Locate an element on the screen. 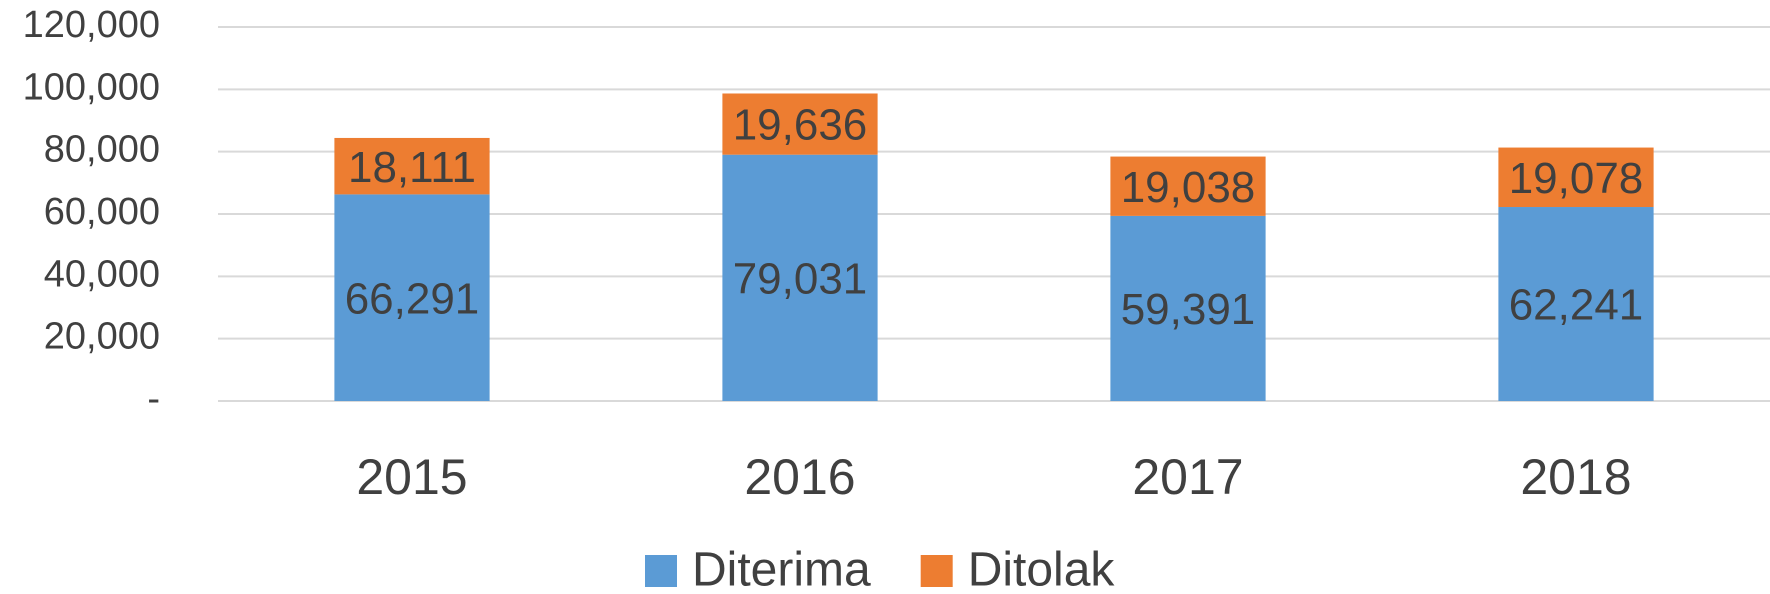 Image resolution: width=1770 pixels, height=594 pixels. data-label: 66,291 is located at coordinates (412, 298).